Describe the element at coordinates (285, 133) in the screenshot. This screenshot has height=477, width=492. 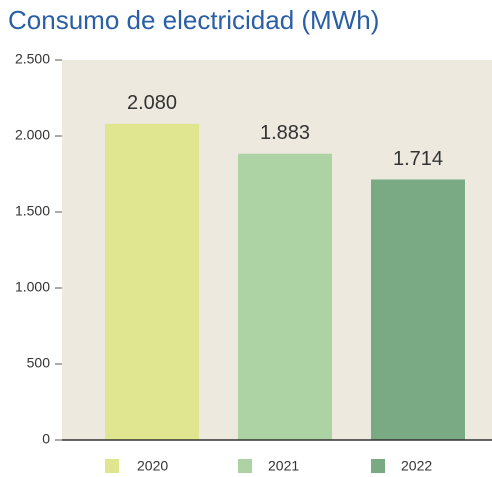
I see `value-label: 1.883` at that location.